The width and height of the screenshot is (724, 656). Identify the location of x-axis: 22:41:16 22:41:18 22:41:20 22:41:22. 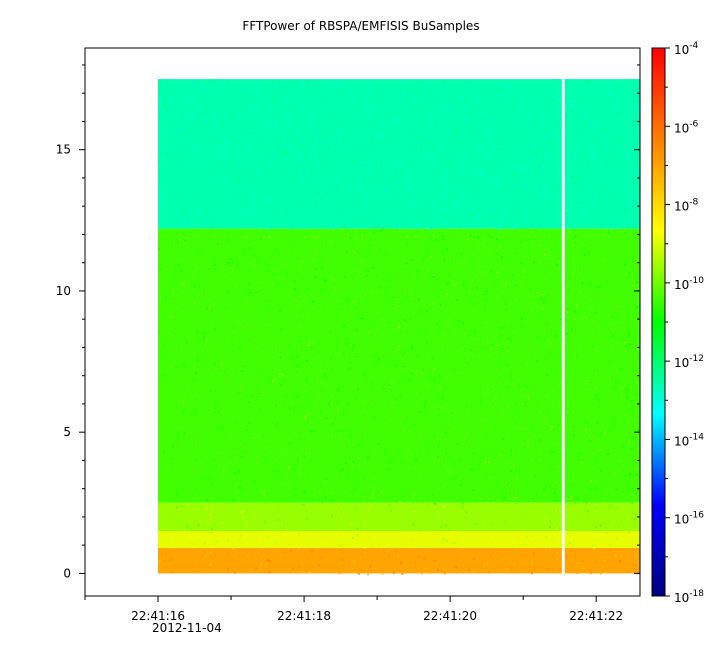
(353, 609).